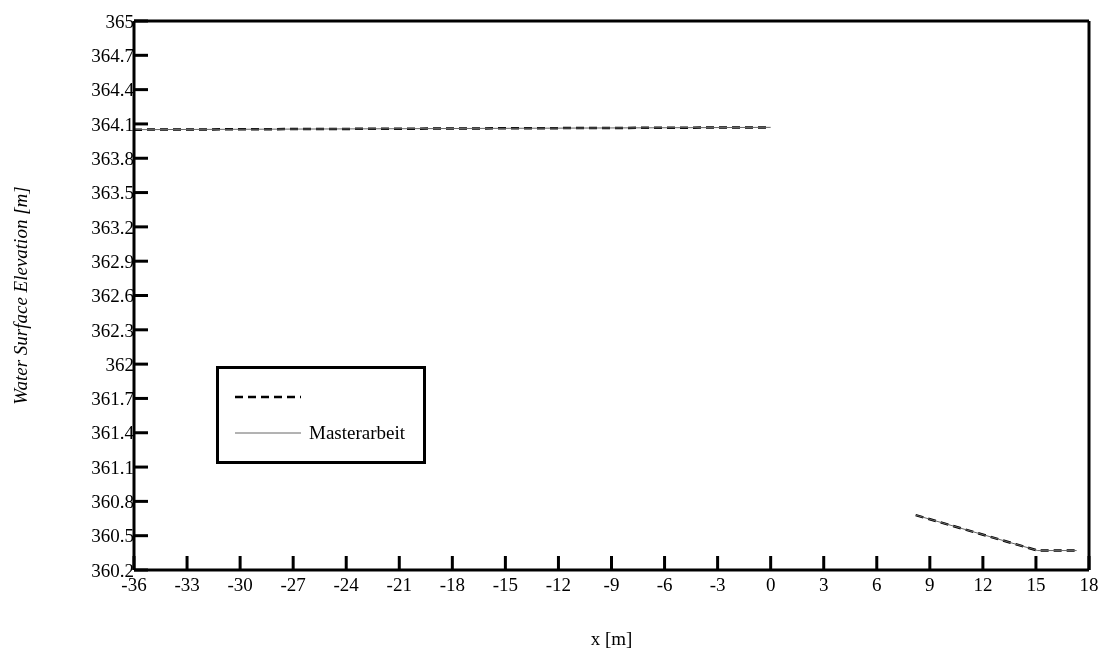  Describe the element at coordinates (823, 585) in the screenshot. I see `x-tick-label: 3` at that location.